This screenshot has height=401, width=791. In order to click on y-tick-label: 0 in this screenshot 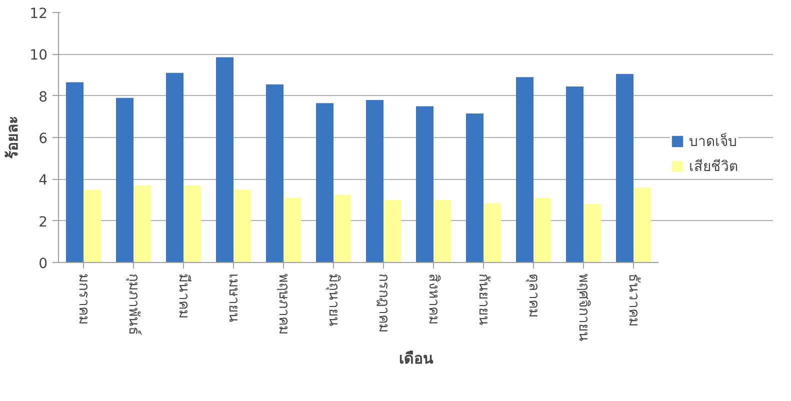, I will do `click(43, 264)`.